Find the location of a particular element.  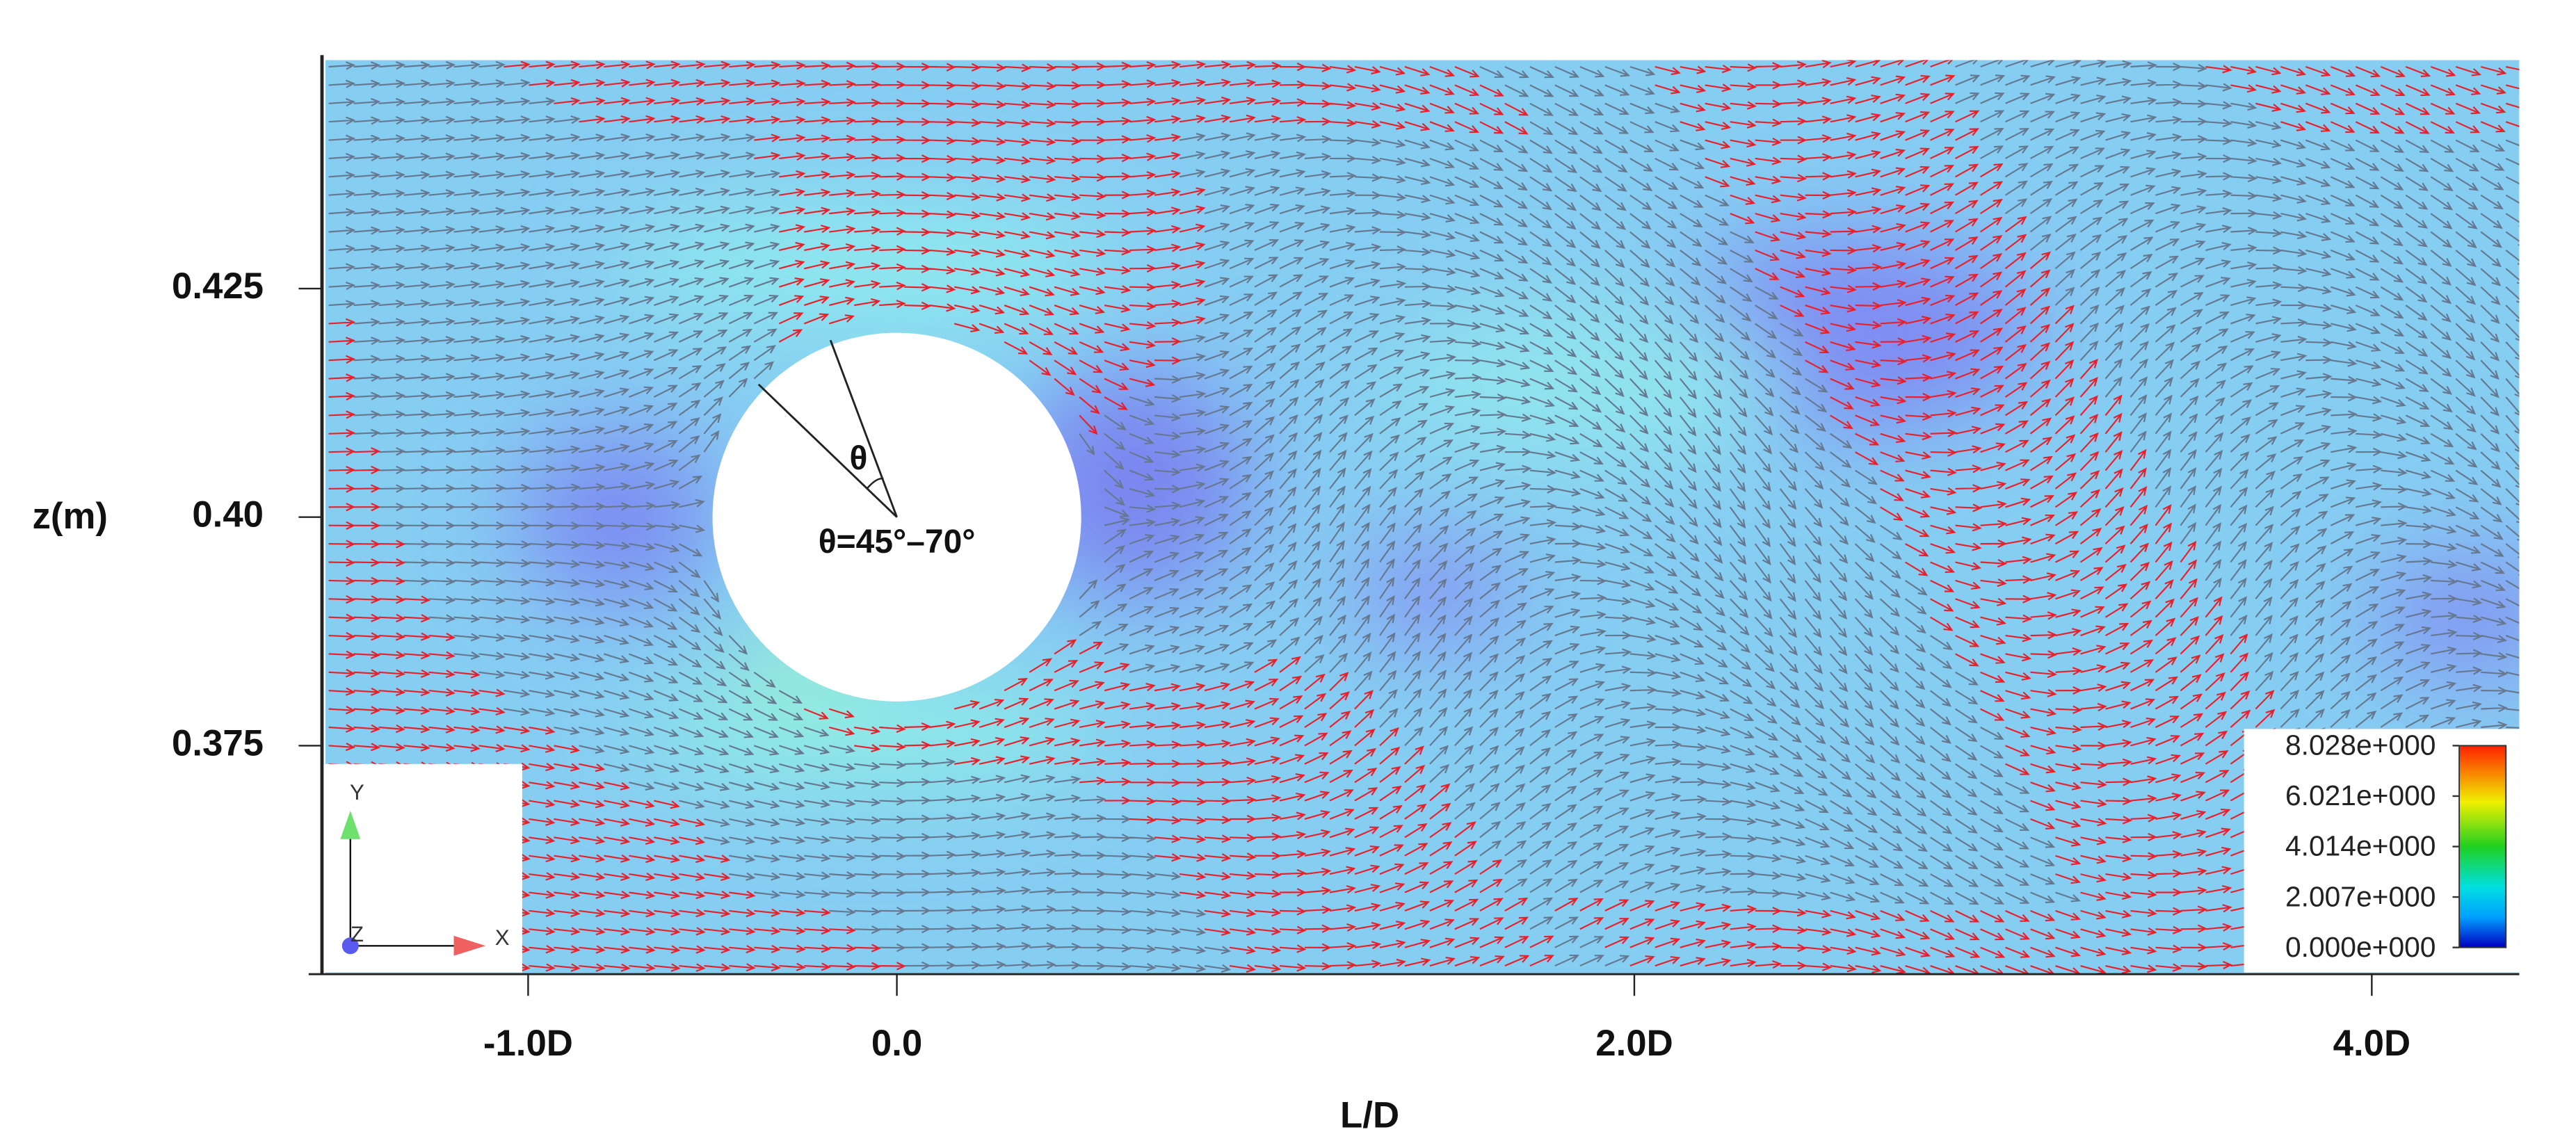

x-tick-label: -1.0D is located at coordinates (528, 1043).